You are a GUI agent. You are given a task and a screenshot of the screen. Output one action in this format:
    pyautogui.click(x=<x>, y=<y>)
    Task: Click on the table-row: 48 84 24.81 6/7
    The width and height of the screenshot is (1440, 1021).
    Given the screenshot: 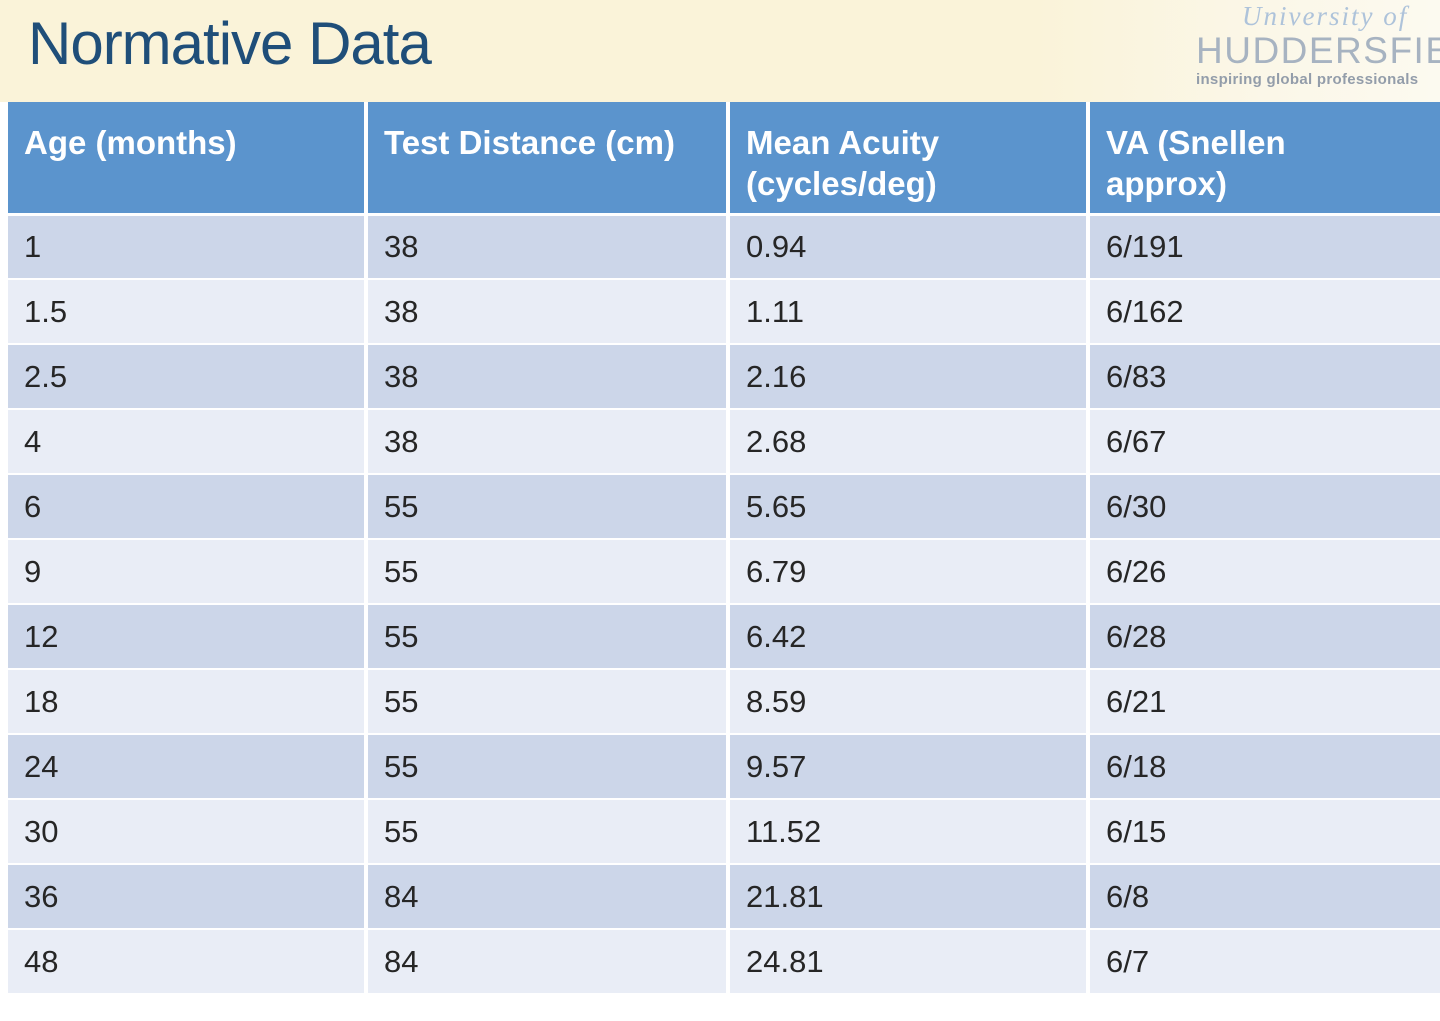 What is the action you would take?
    pyautogui.click(x=724, y=962)
    